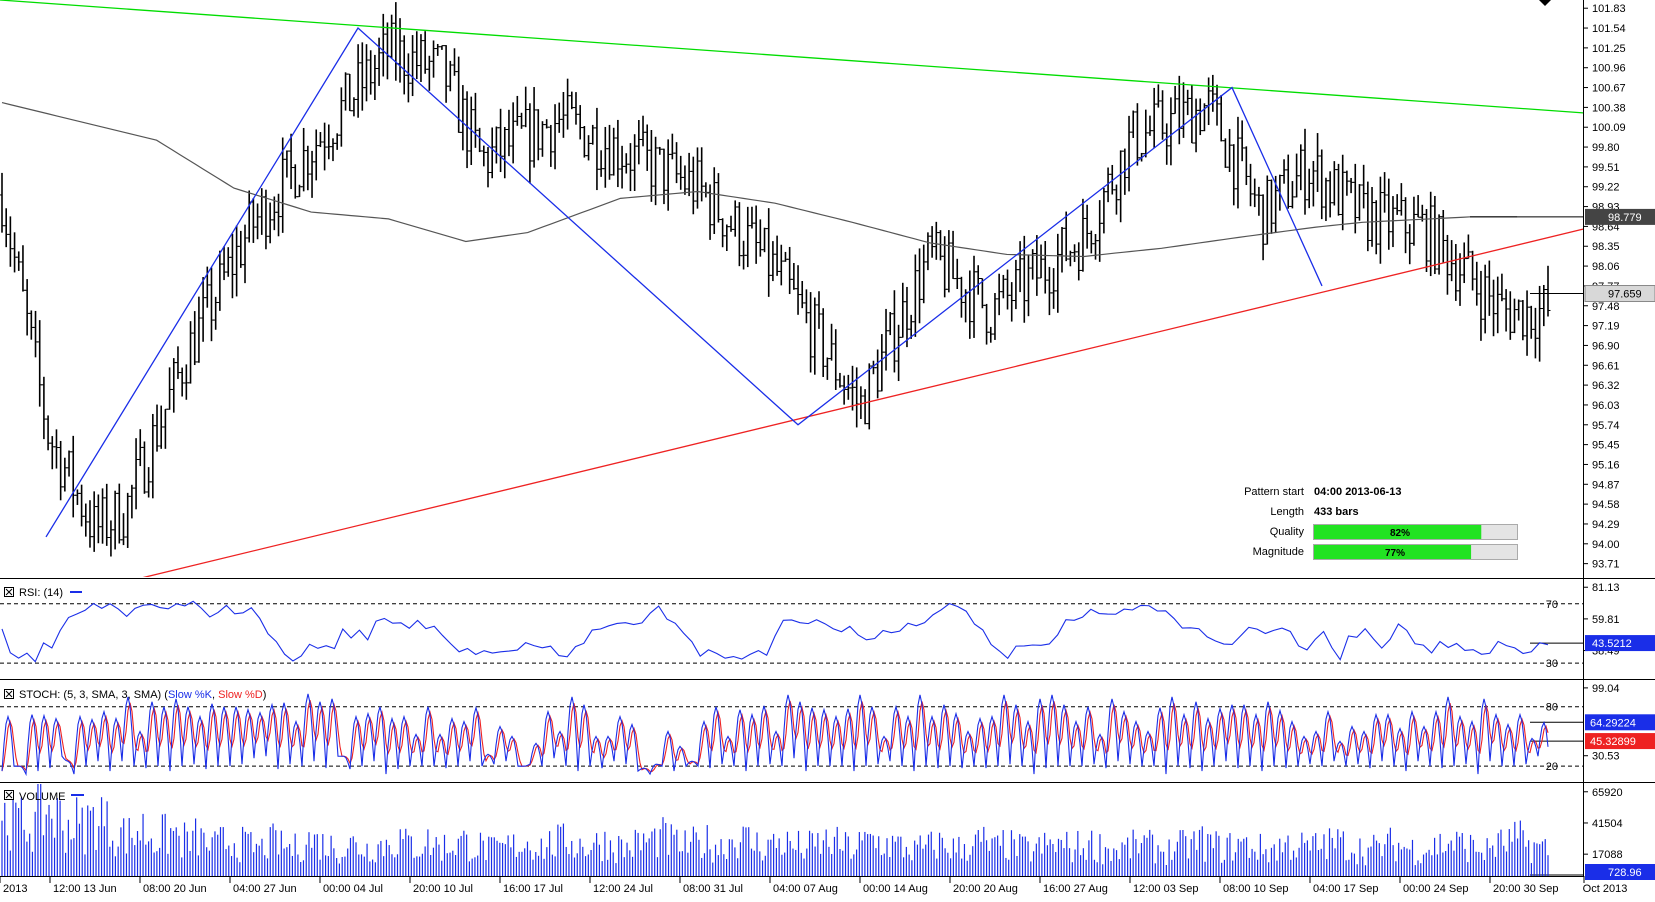 This screenshot has height=902, width=1655. I want to click on volume-tick-label: 41504, so click(1607, 824).